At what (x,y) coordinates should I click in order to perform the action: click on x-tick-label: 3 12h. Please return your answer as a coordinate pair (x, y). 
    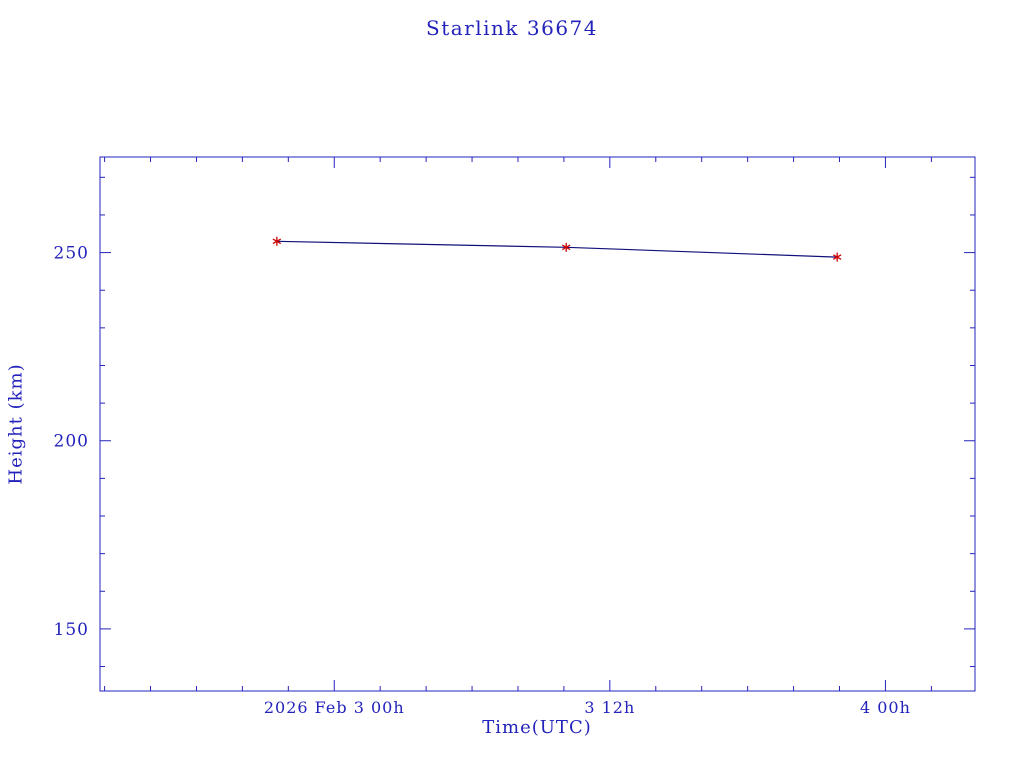
    Looking at the image, I should click on (609, 707).